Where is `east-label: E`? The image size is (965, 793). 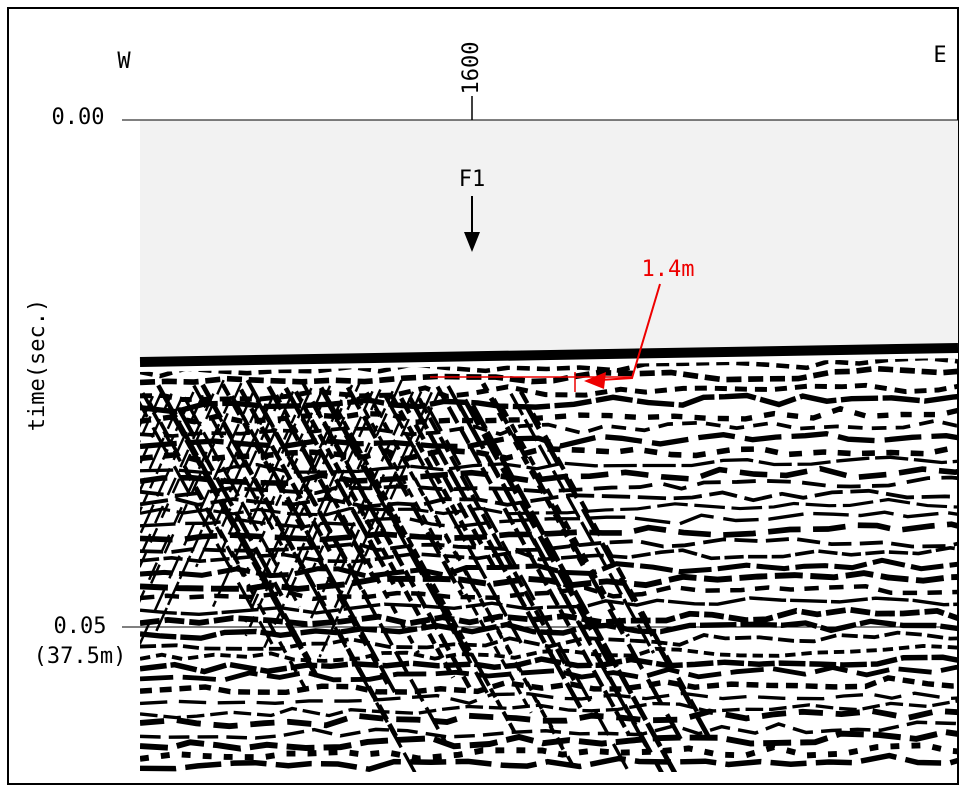 east-label: E is located at coordinates (939, 55).